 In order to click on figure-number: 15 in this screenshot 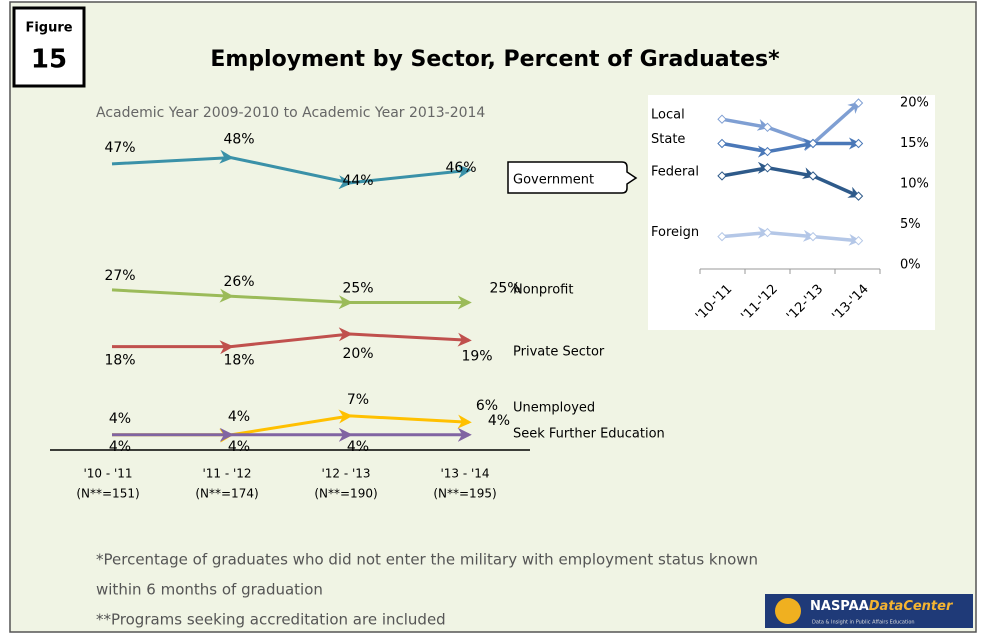, I will do `click(49, 60)`.